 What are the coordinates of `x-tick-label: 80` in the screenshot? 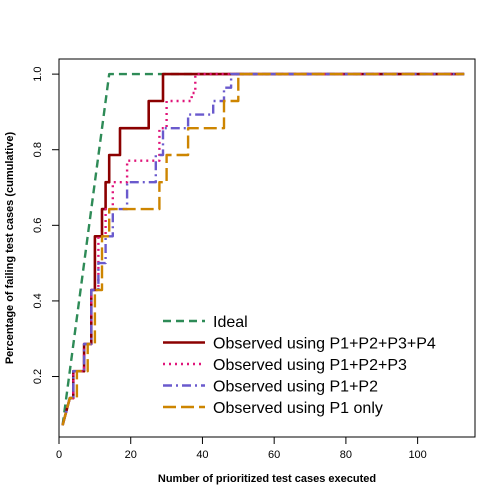 It's located at (346, 455).